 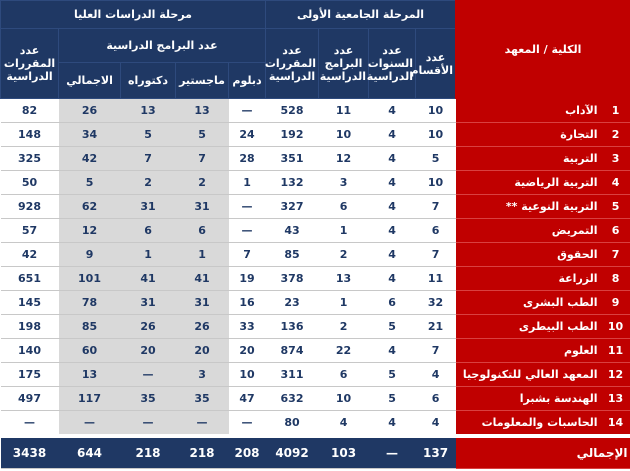 What do you see at coordinates (528, 206) in the screenshot?
I see `faculty-name: التربية النوعية **` at bounding box center [528, 206].